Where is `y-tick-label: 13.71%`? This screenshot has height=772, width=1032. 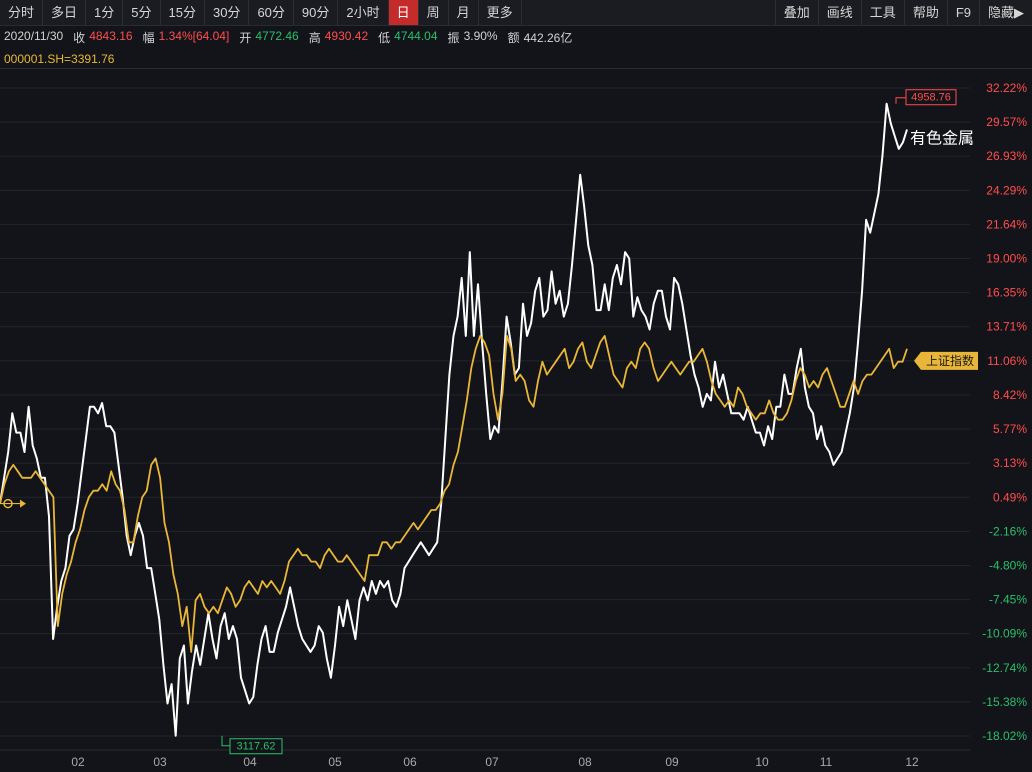 y-tick-label: 13.71% is located at coordinates (1006, 327).